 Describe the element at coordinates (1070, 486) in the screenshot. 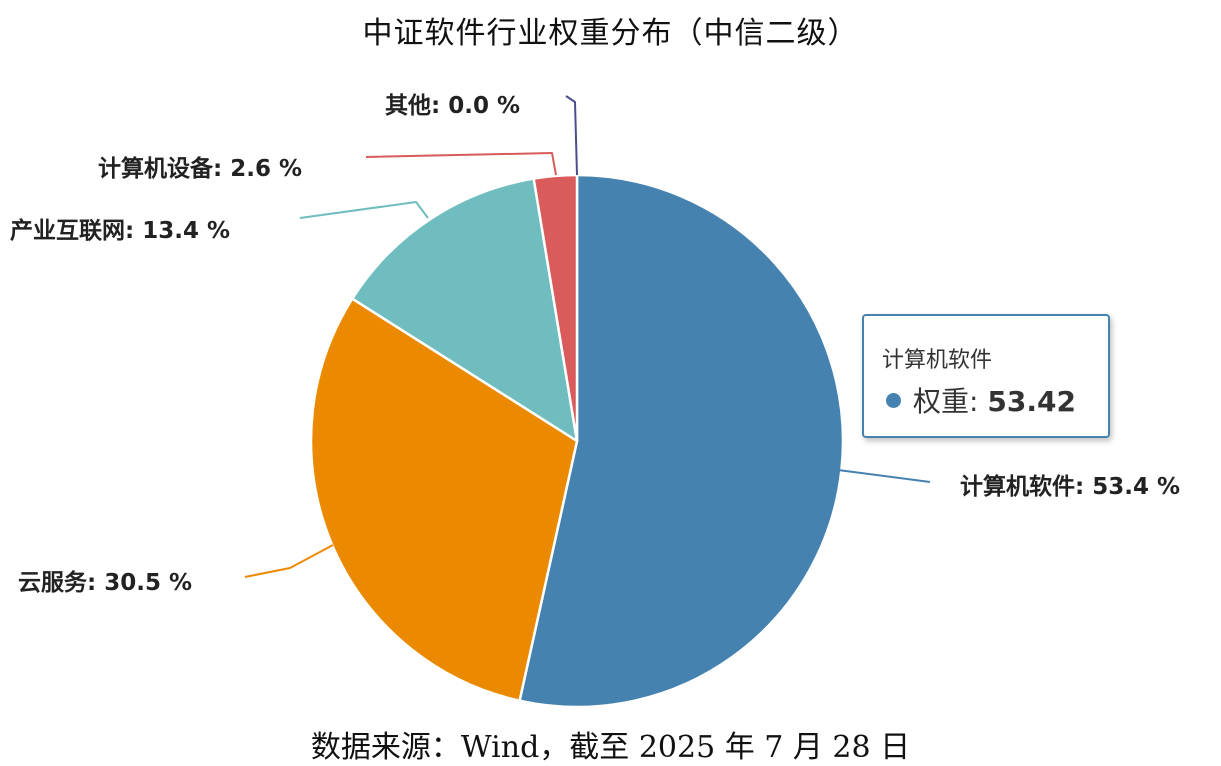

I see `slice-1-label: 计算机软件: 53.4 %` at that location.